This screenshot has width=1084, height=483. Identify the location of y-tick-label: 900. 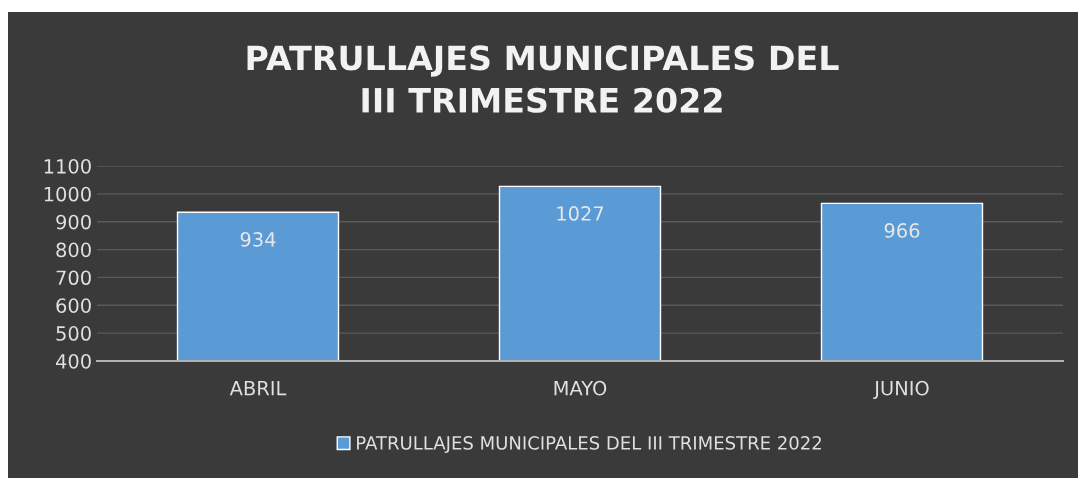
(73, 222).